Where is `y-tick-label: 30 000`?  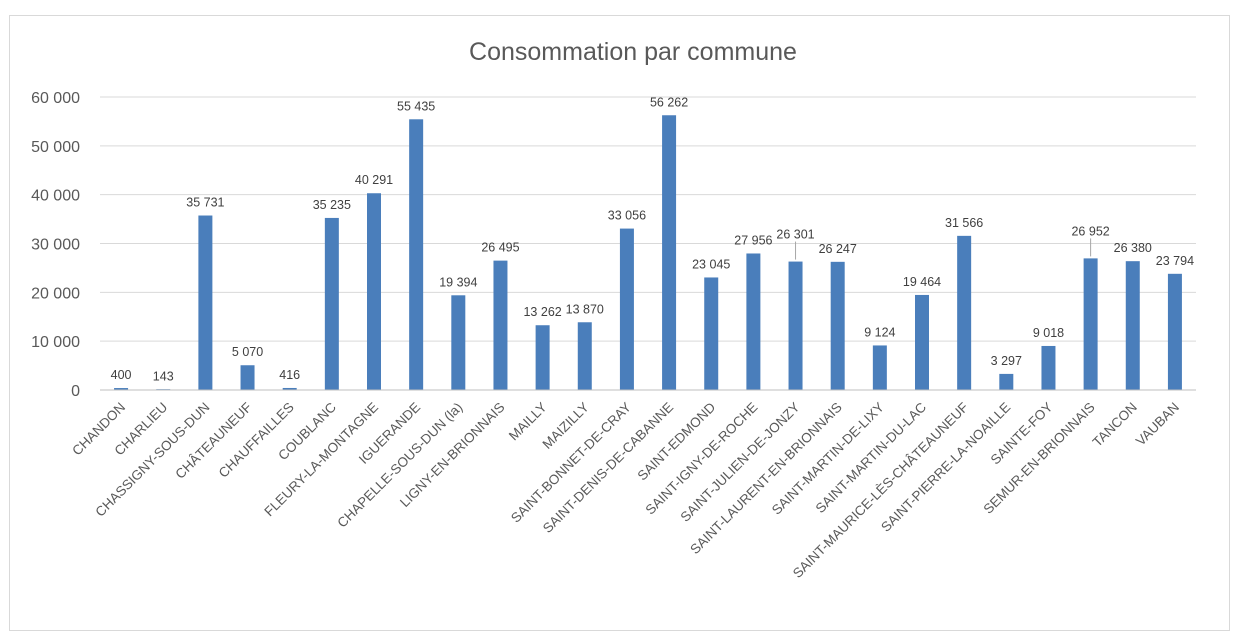
y-tick-label: 30 000 is located at coordinates (55, 245).